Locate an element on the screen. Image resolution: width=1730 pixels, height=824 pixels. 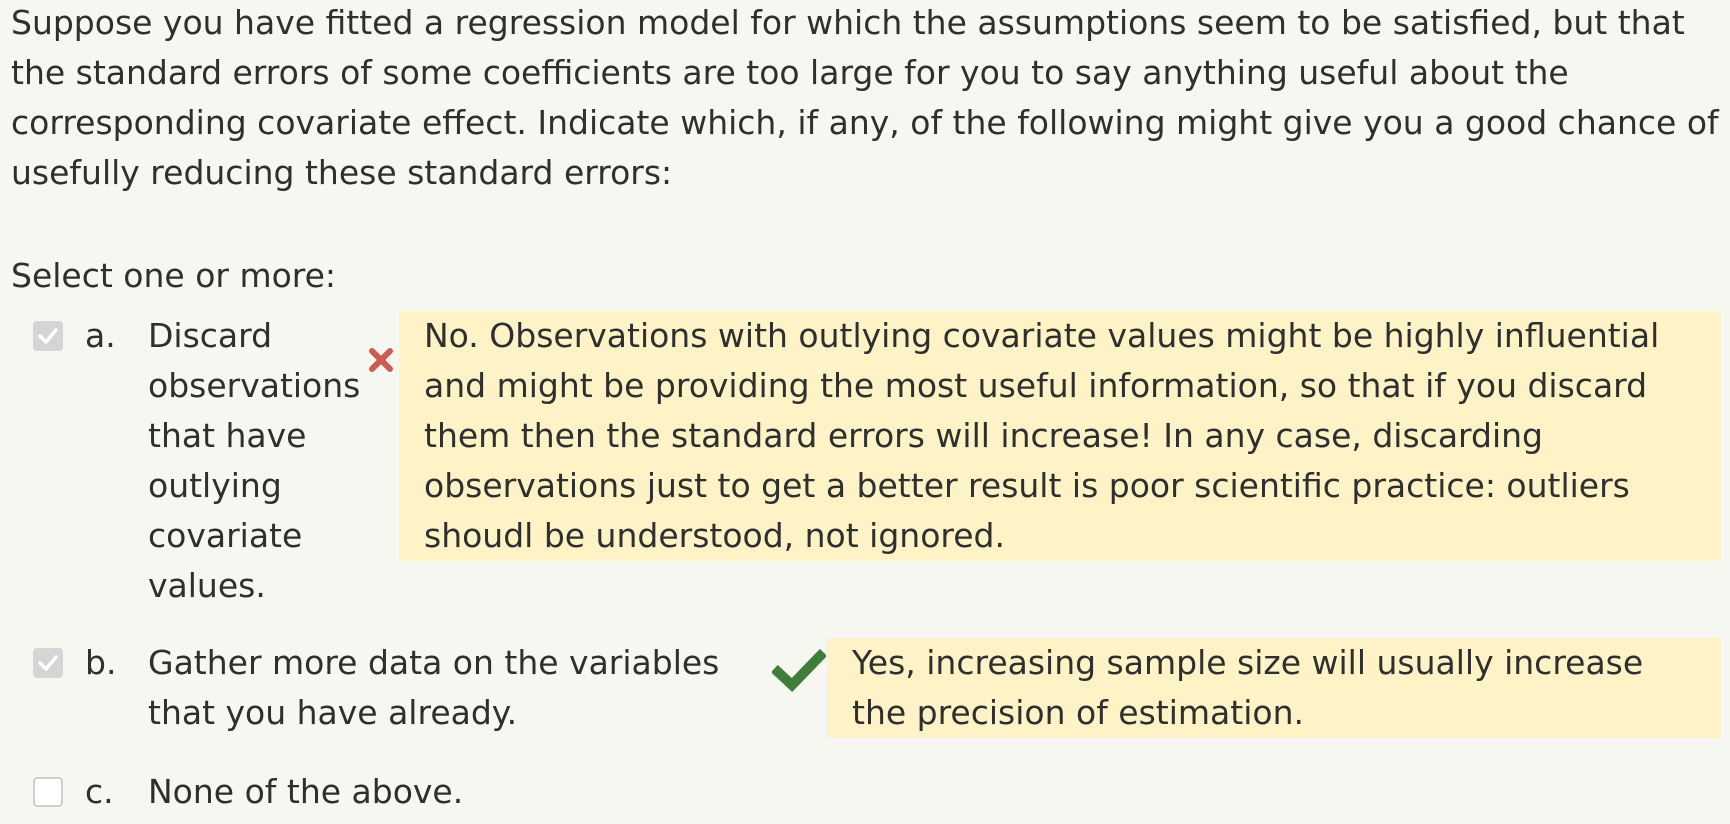
answer-a-letter: a. is located at coordinates (100, 335).